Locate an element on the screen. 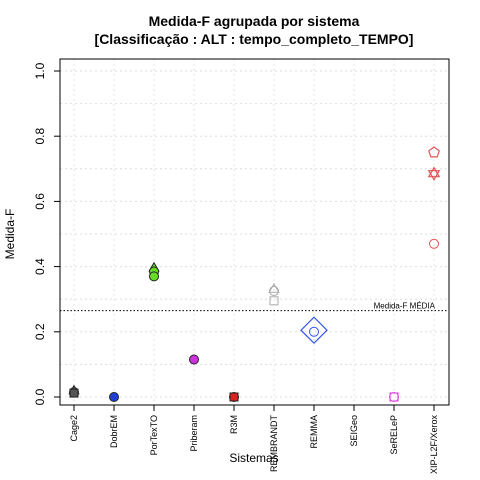 The width and height of the screenshot is (480, 480). data-point-star is located at coordinates (434, 172).